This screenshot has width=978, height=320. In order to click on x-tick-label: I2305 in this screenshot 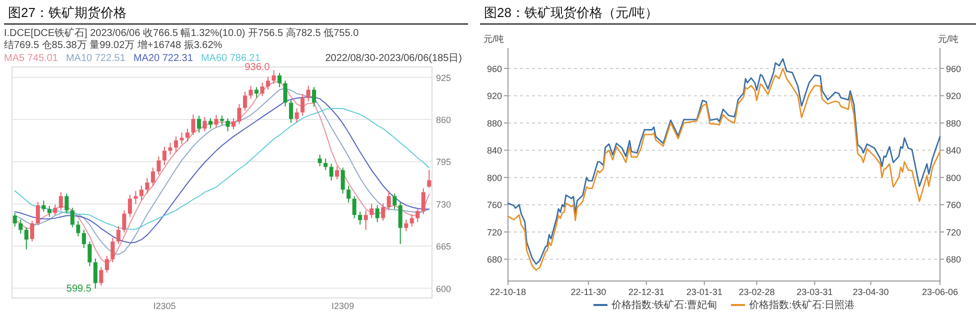, I will do `click(164, 306)`.